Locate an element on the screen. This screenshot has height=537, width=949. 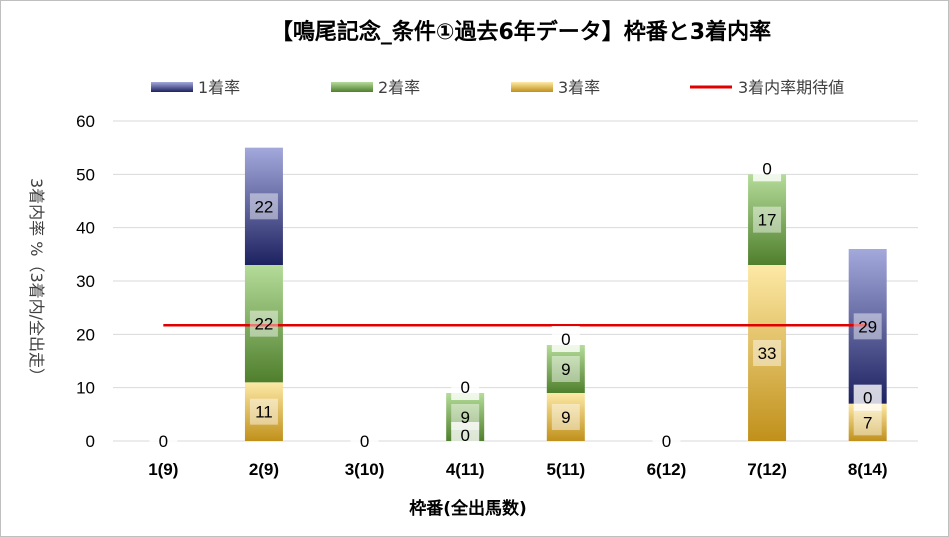
legend-swatch-2nd is located at coordinates (352, 87).